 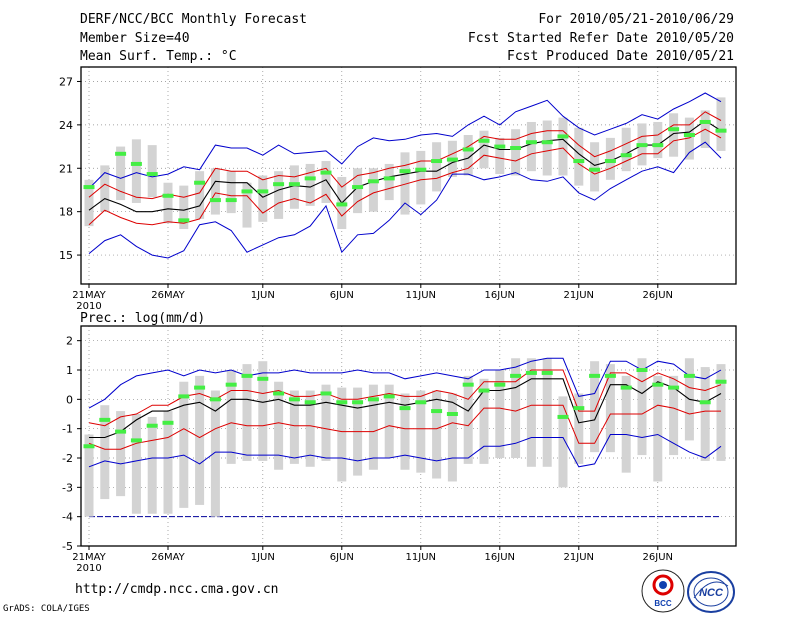 What do you see at coordinates (158, 56) in the screenshot?
I see `variable-label: Mean Surf. Temp.: °C` at bounding box center [158, 56].